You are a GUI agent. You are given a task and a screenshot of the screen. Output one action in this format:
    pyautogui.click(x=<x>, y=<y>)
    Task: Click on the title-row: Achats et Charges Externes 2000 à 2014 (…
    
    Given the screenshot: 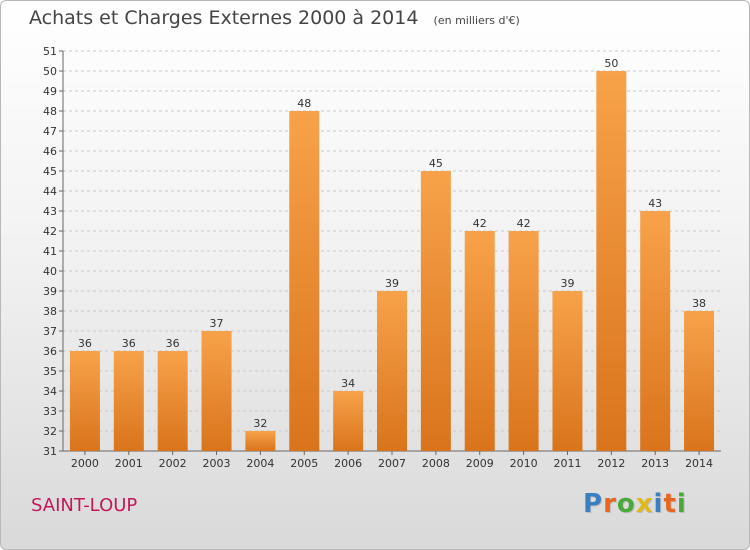 What is the action you would take?
    pyautogui.click(x=274, y=18)
    